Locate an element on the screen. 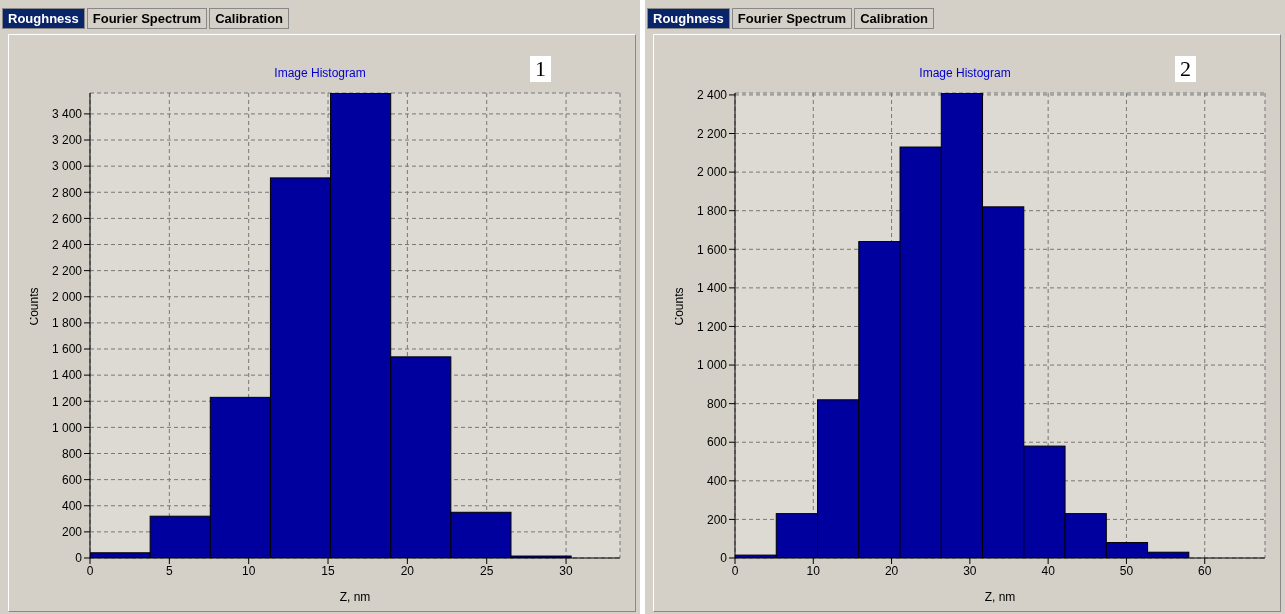 The width and height of the screenshot is (1285, 614). text: 2 is located at coordinates (1185, 69).